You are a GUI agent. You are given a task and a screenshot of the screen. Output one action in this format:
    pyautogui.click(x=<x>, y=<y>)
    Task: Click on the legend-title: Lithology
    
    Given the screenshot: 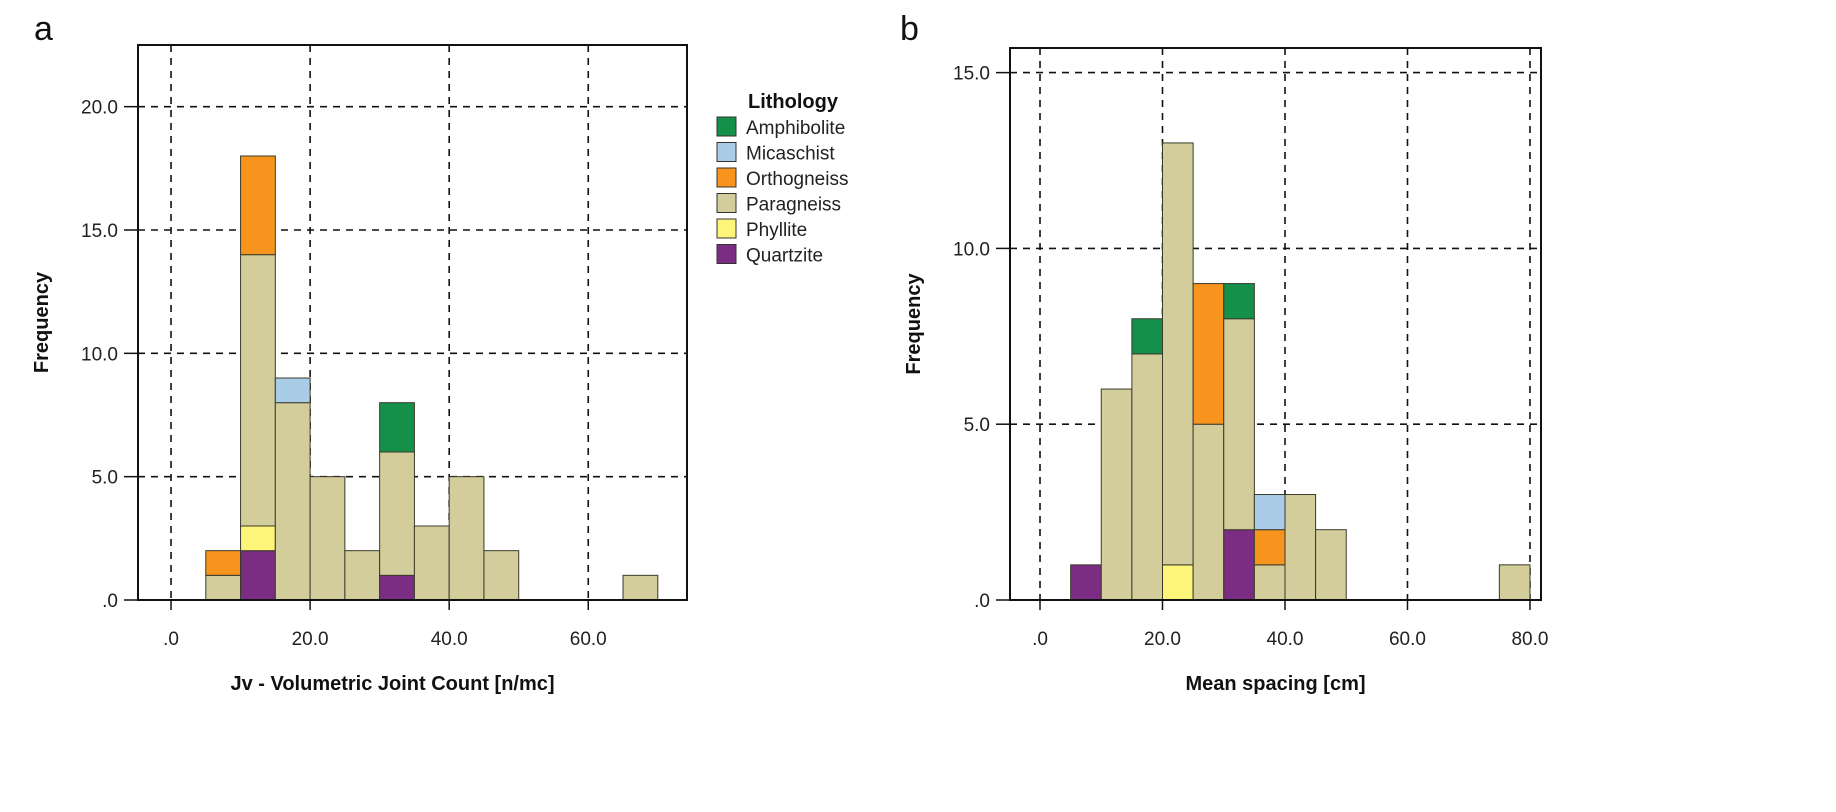 What is the action you would take?
    pyautogui.click(x=793, y=102)
    